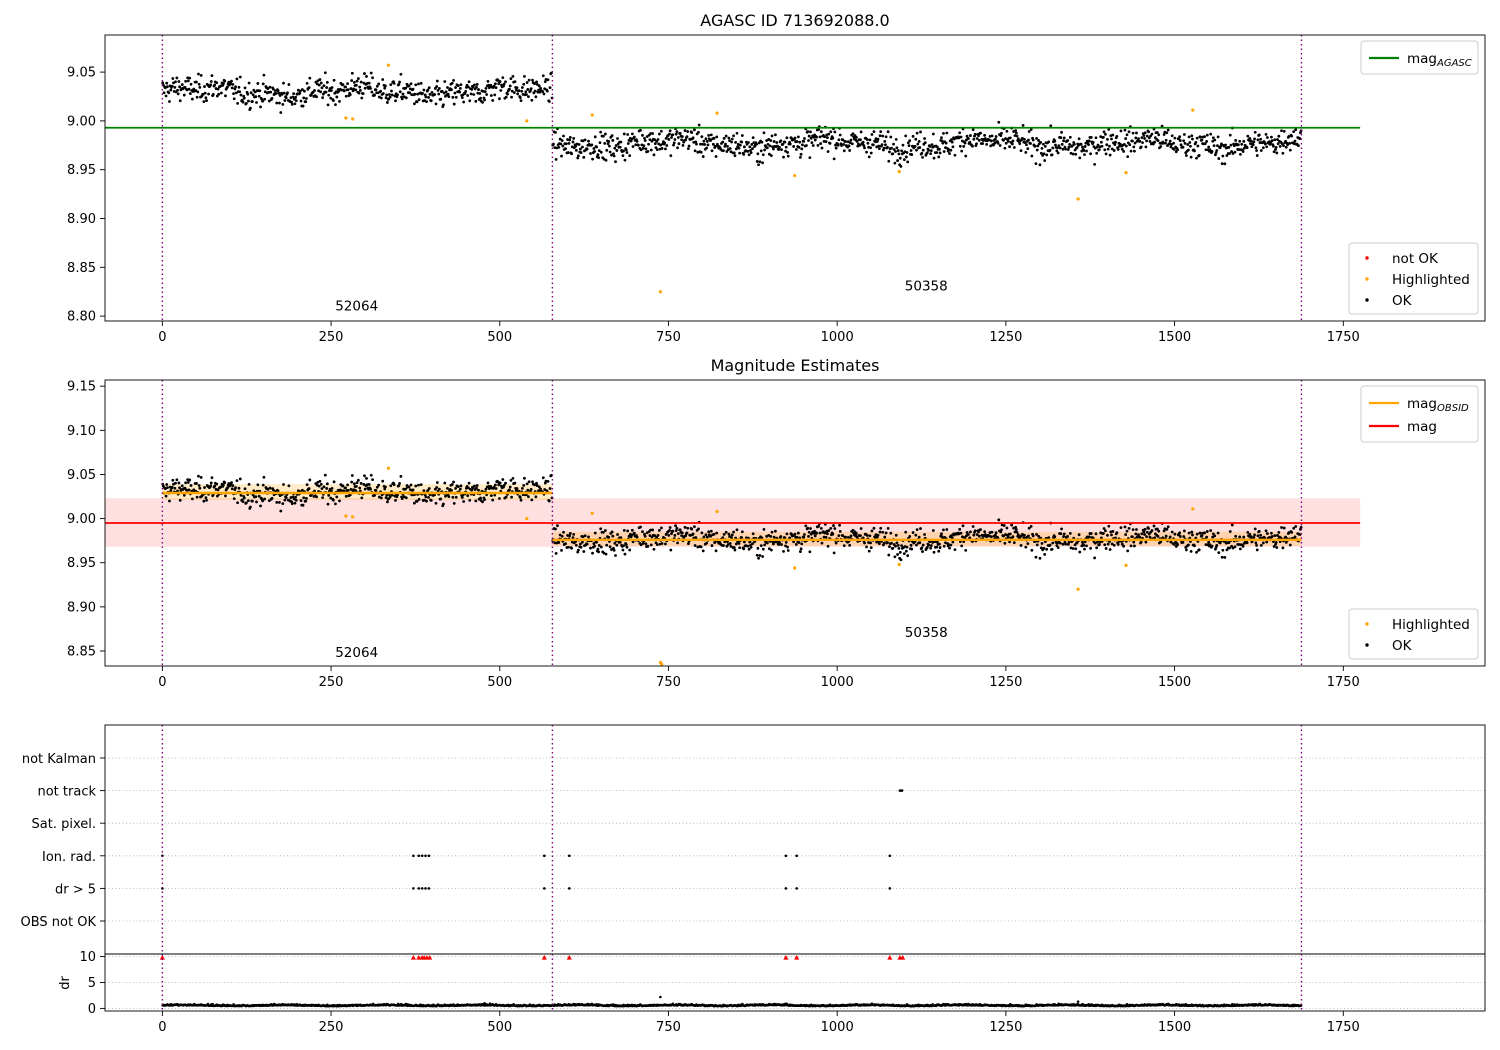 The width and height of the screenshot is (1500, 1050). Describe the element at coordinates (413, 888) in the screenshot. I see `flag-point` at that location.